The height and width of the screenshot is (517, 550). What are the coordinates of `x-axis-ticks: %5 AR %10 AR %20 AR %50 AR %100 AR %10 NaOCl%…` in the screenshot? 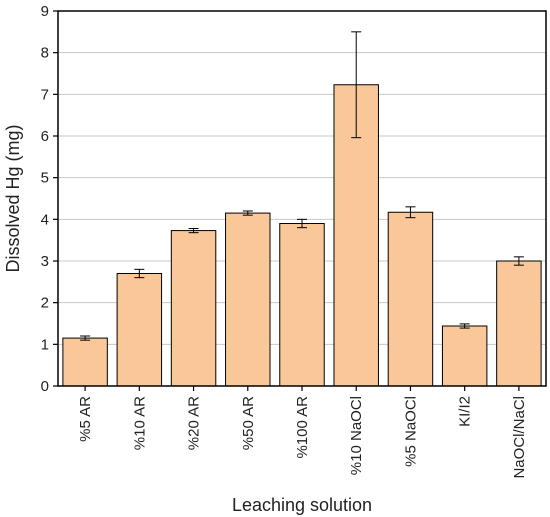 It's located at (302, 432).